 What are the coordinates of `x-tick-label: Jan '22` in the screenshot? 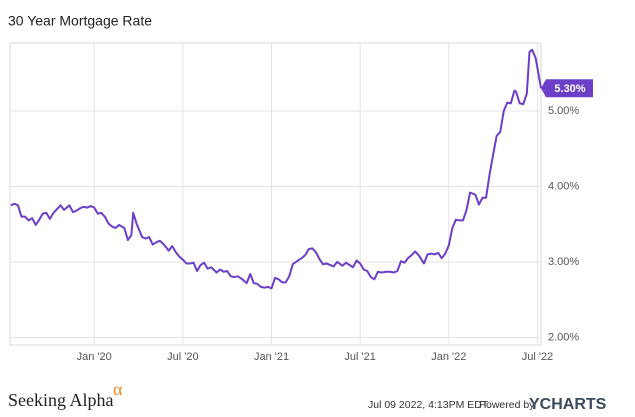 It's located at (448, 357).